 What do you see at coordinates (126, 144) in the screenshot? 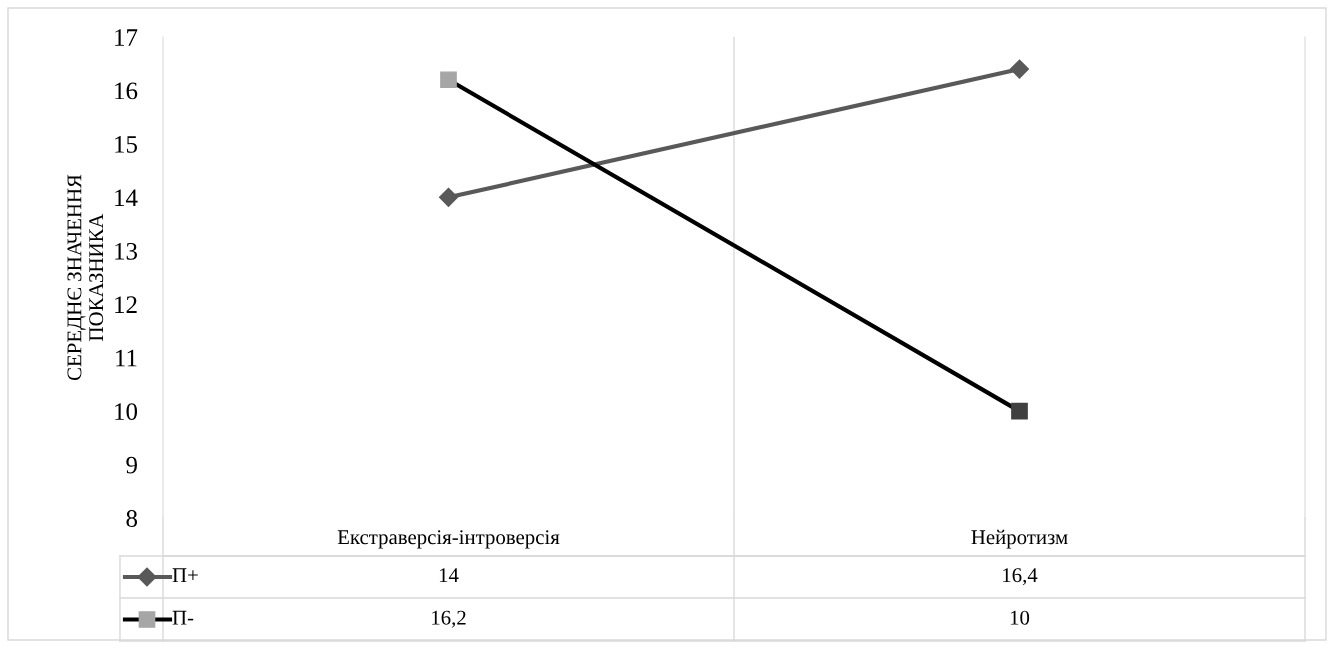
I see `y-tick-label: 15` at bounding box center [126, 144].